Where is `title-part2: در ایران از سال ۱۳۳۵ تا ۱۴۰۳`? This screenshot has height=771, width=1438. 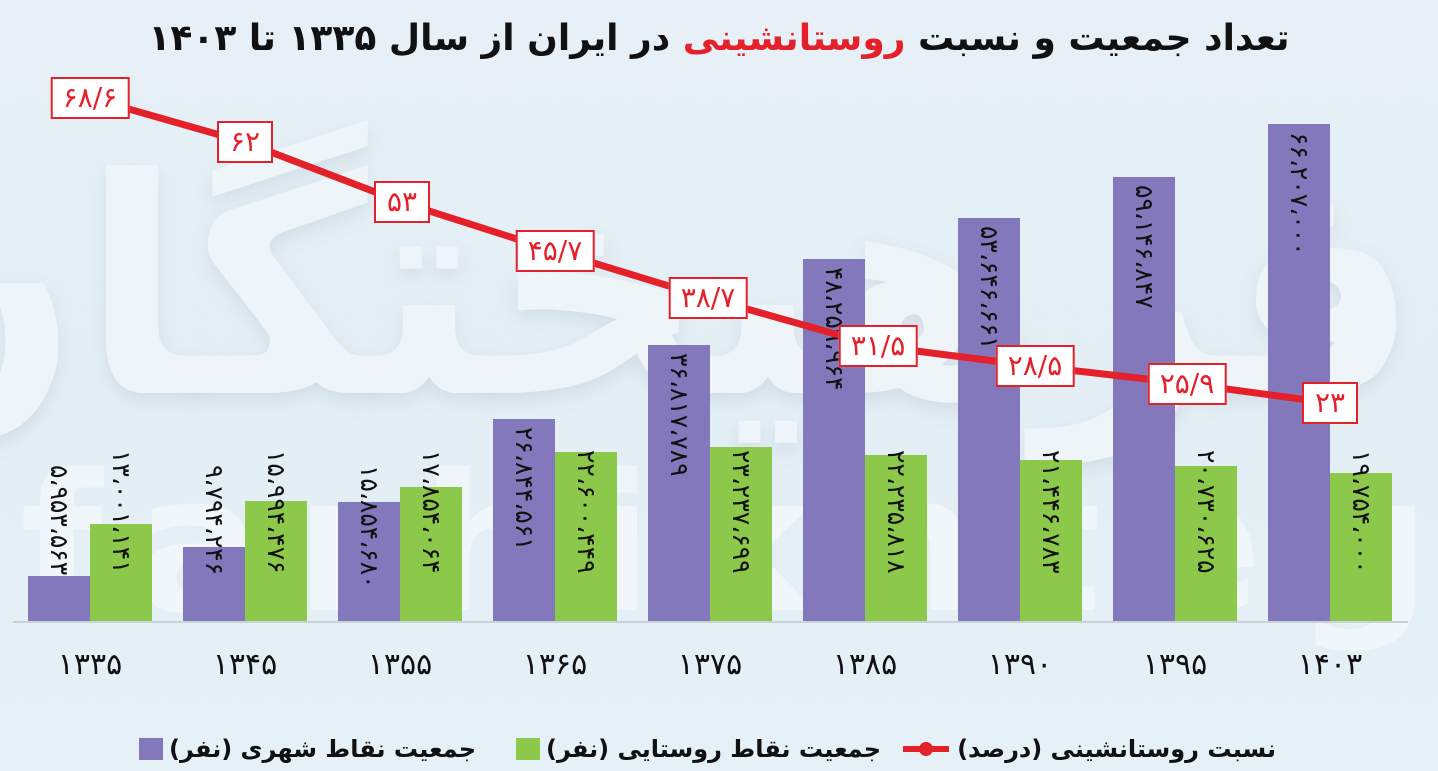 title-part2: در ایران از سال ۱۳۳۵ تا ۱۴۰۳ is located at coordinates (415, 38).